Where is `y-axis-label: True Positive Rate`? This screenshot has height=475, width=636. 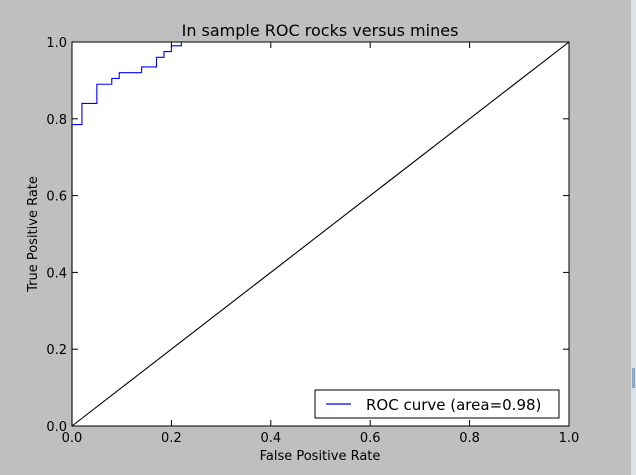
y-axis-label: True Positive Rate is located at coordinates (33, 234).